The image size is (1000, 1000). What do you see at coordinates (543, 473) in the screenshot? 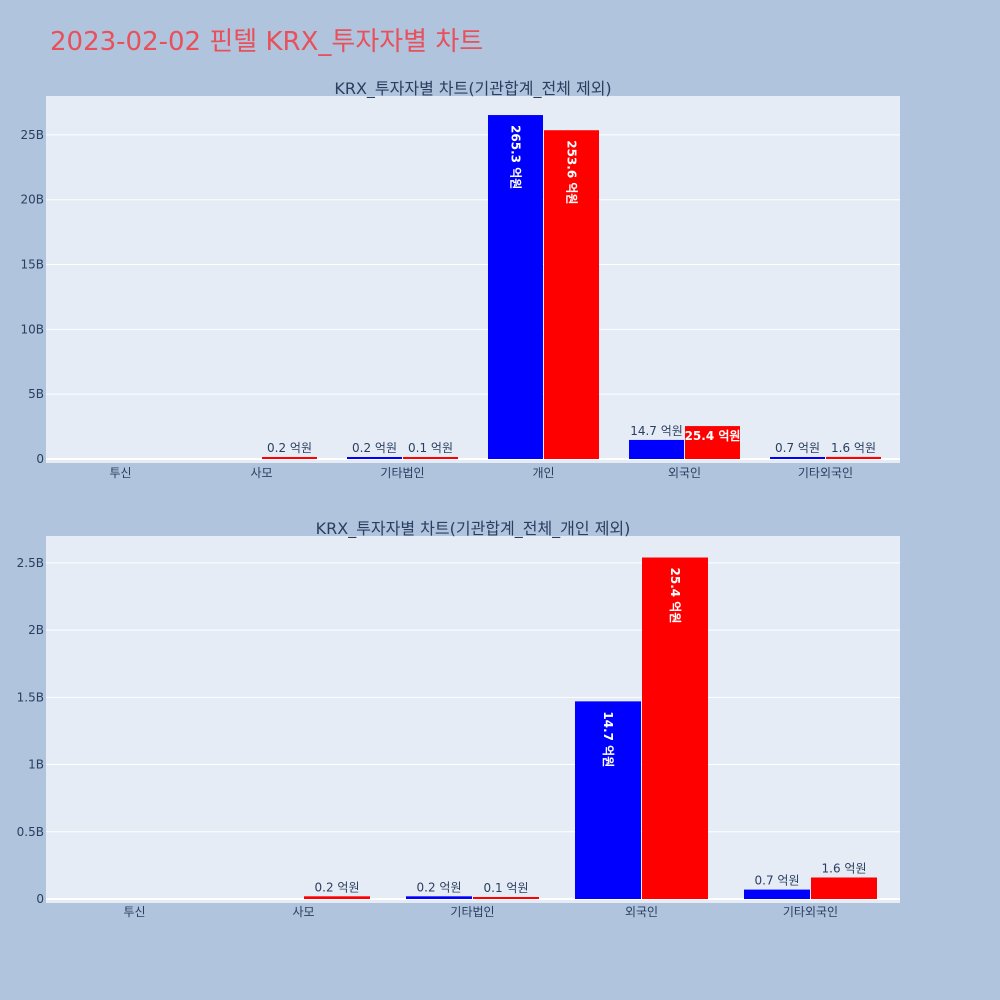
I see `x-tick-label: 개인` at bounding box center [543, 473].